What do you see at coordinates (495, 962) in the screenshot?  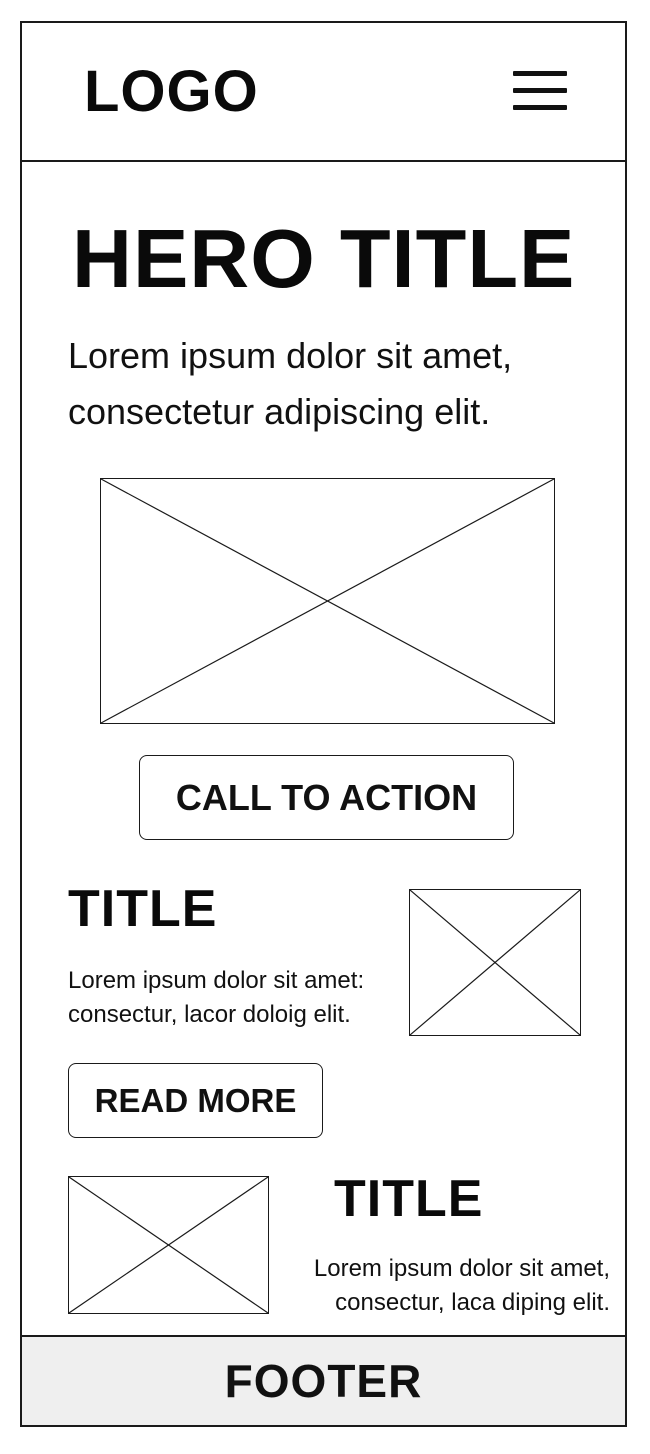 I see `section1-image-placeholder-icon` at bounding box center [495, 962].